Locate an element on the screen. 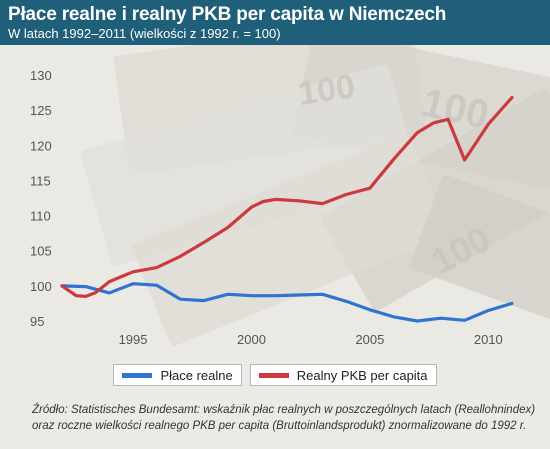 This screenshot has height=449, width=550. legend-item-realny-pkb: Realny PKB per capita is located at coordinates (343, 375).